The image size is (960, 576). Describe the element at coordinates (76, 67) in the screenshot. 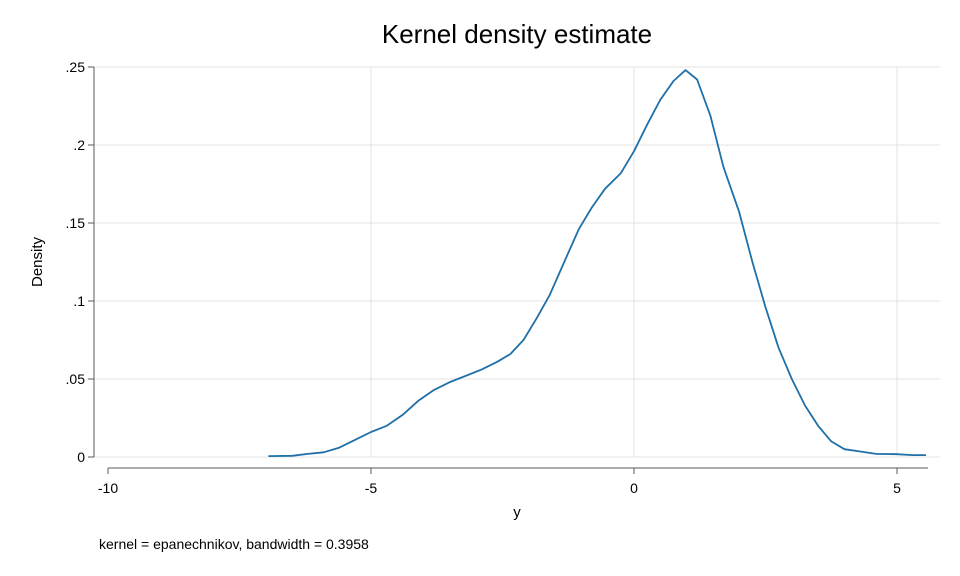

I see `y-tick-label: .25` at that location.